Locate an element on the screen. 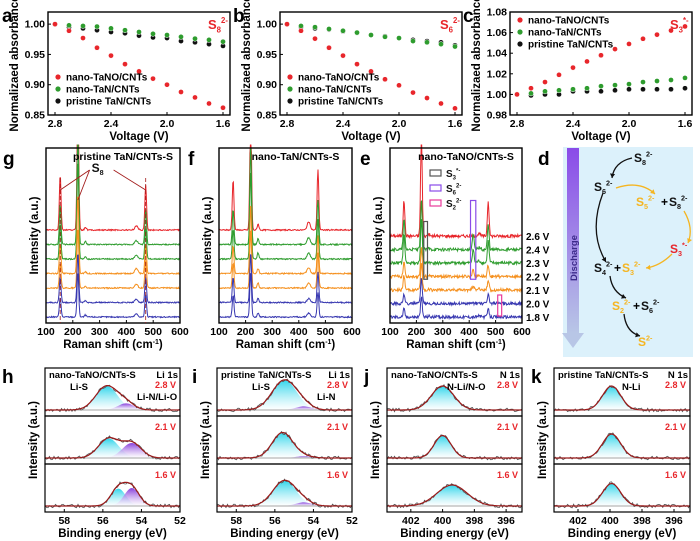 This screenshot has height=541, width=700. species-subscript: 3 is located at coordinates (632, 272).